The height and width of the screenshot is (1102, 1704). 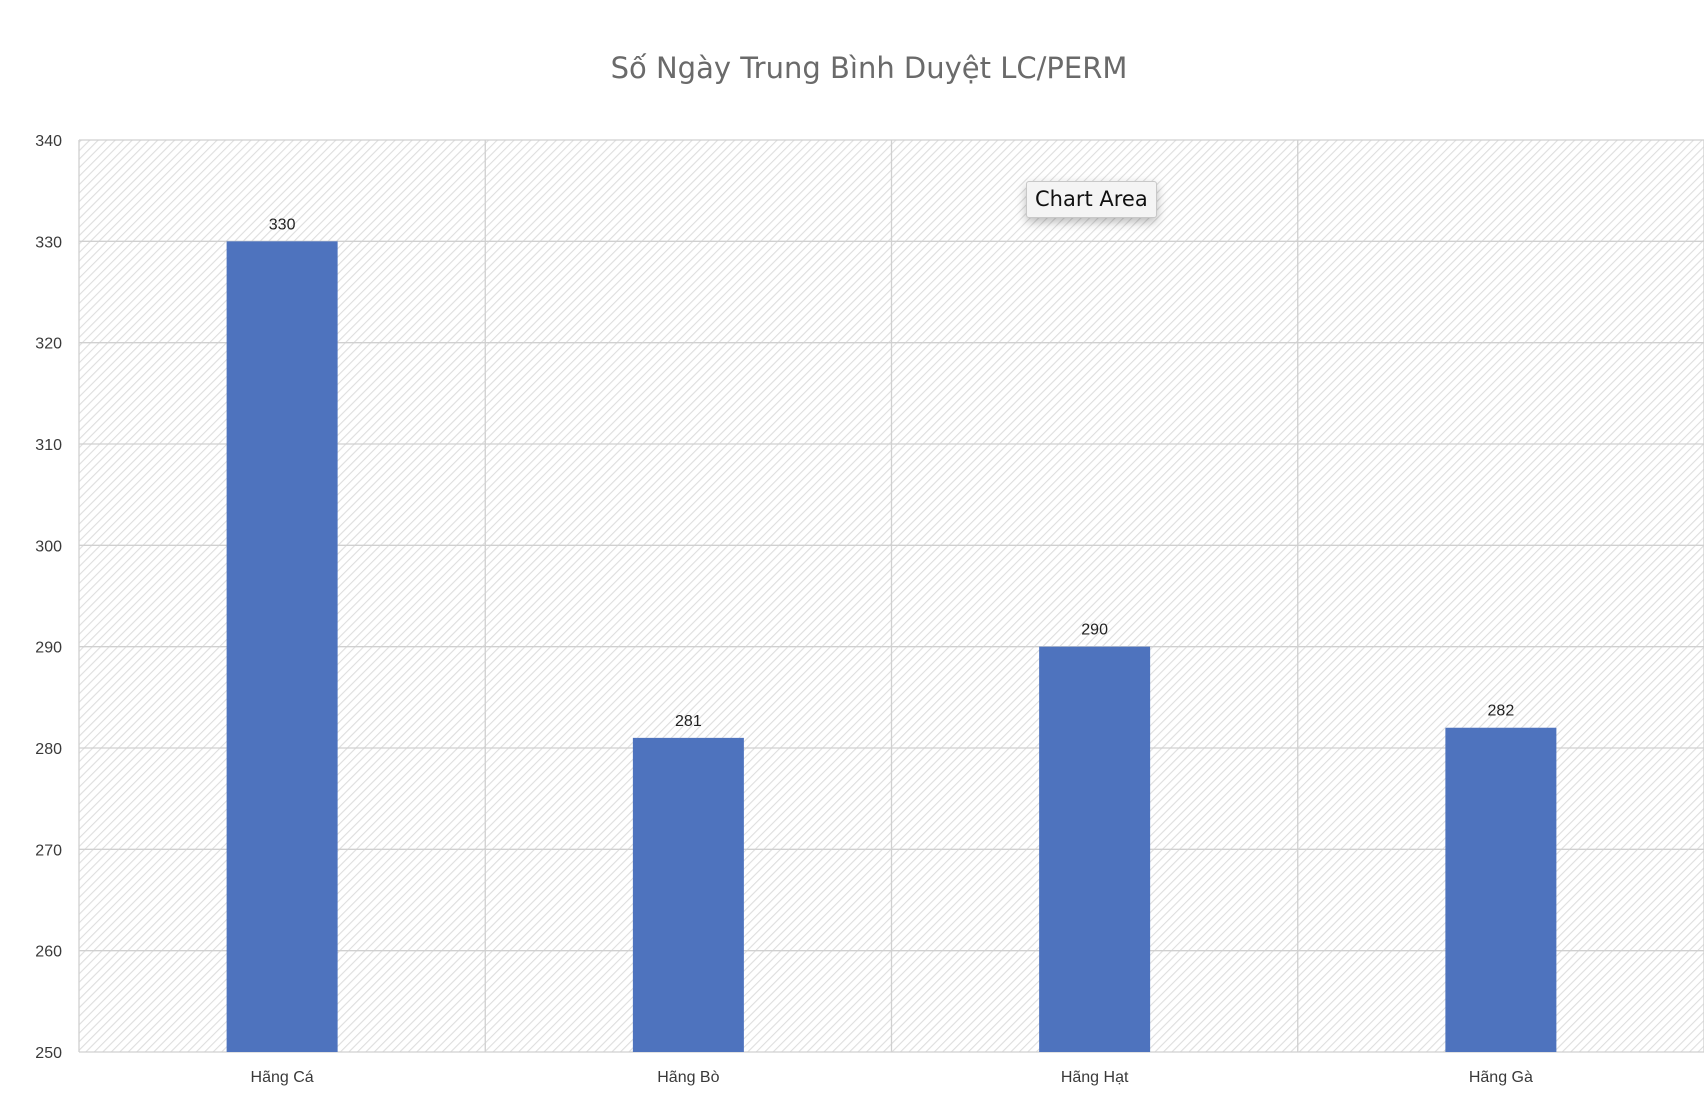 I want to click on y-tick-label: 290, so click(x=48, y=648).